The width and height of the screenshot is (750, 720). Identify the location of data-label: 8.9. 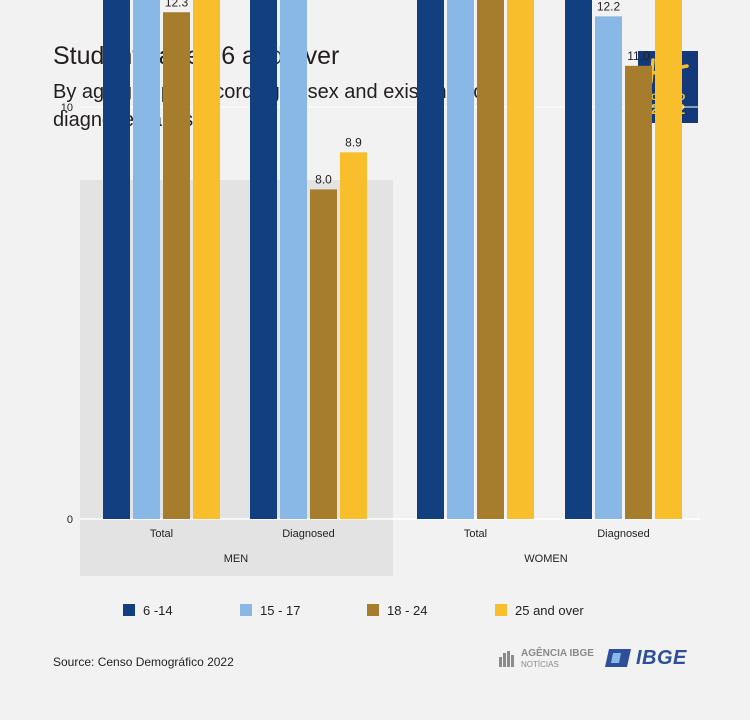
(353, 142).